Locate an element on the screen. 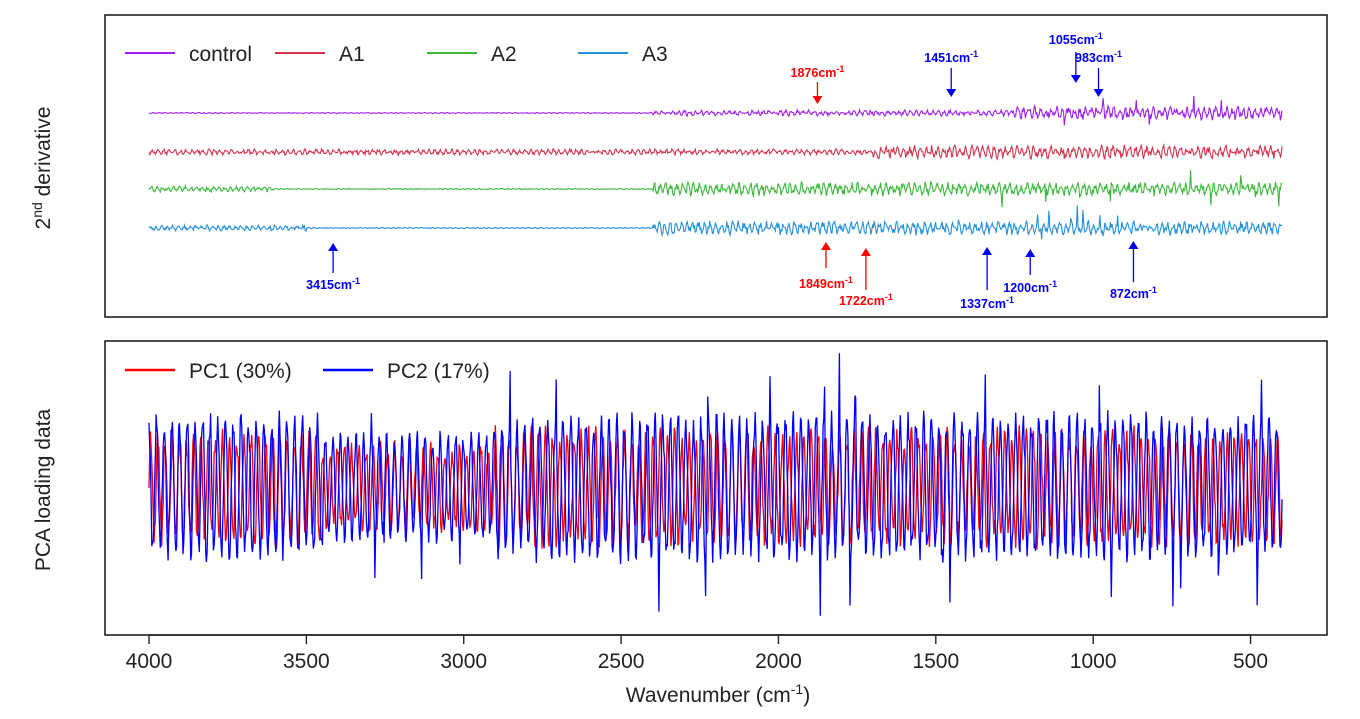 The image size is (1360, 719). annotation-label-value: 1055cm is located at coordinates (1072, 40).